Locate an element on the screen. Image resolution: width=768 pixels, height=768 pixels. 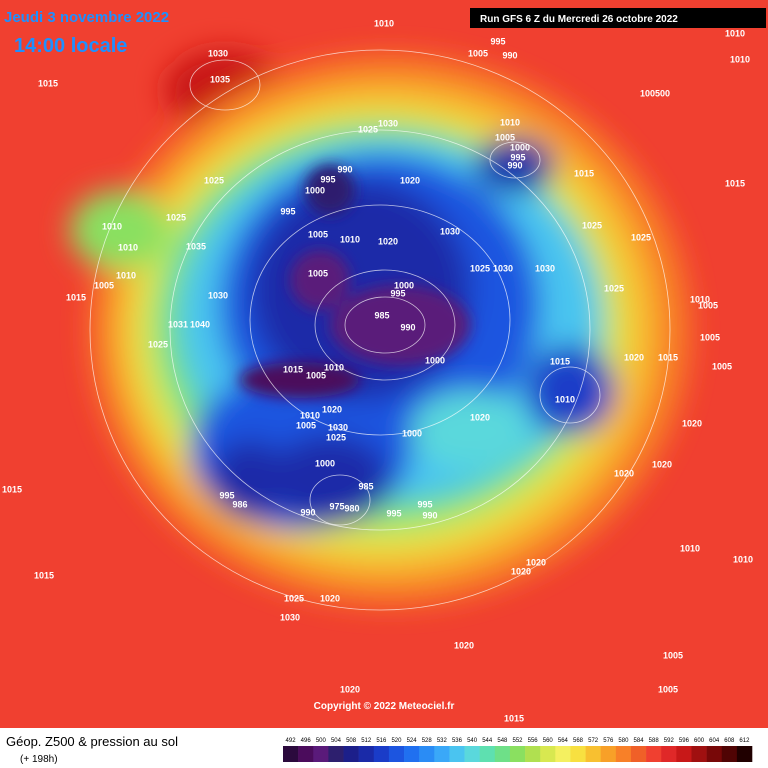
scale-label: 560 is located at coordinates (548, 741).